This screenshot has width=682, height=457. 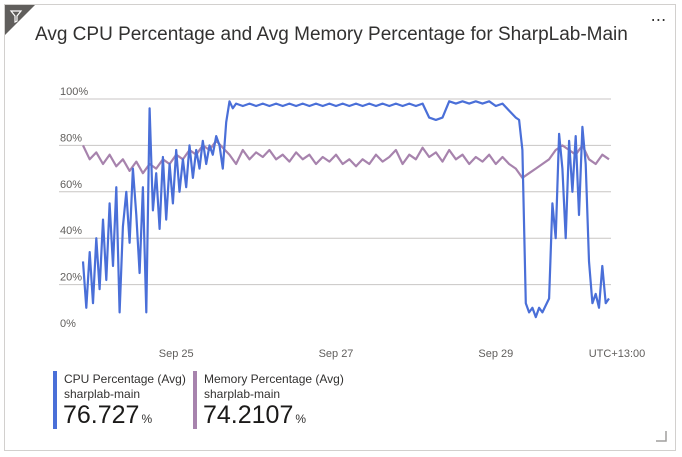 I want to click on y-tick-label: 100%, so click(x=74, y=92).